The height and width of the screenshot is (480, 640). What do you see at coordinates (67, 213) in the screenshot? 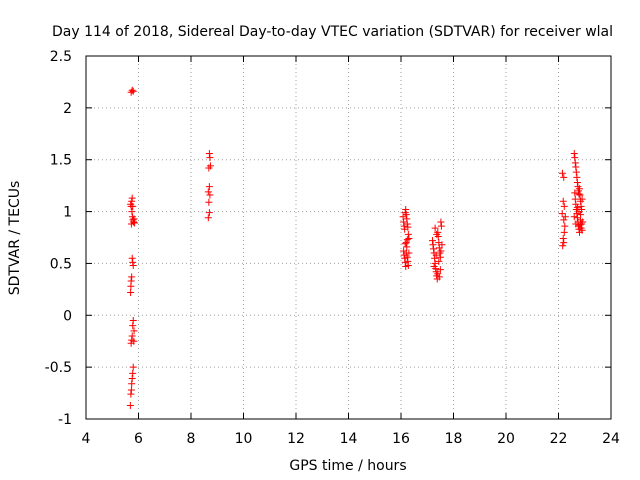
I see `y-tick-label: 1` at bounding box center [67, 213].